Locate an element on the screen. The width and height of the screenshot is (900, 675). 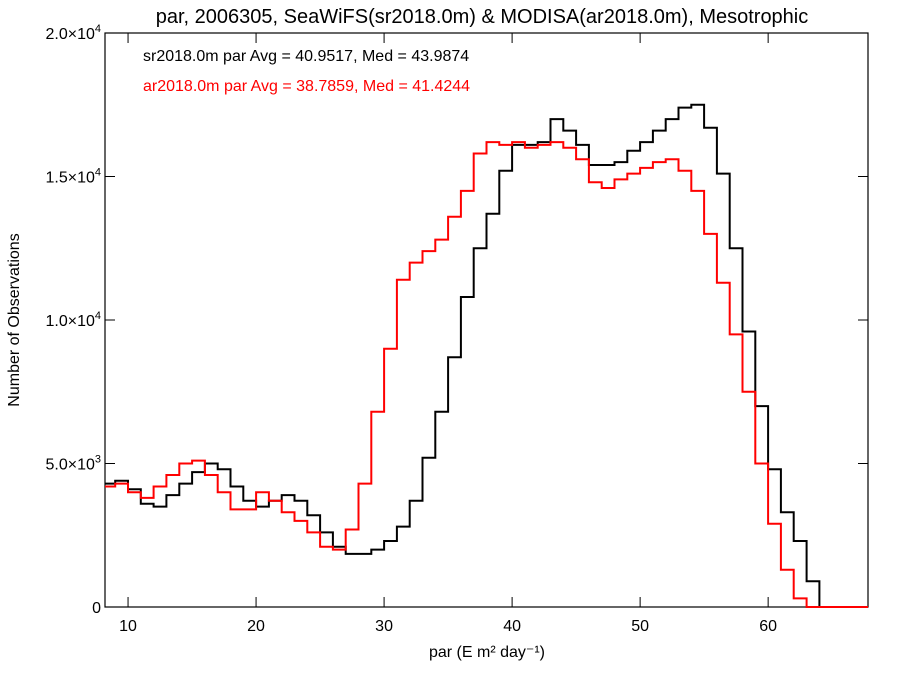
x-tick-label: 60 is located at coordinates (768, 626).